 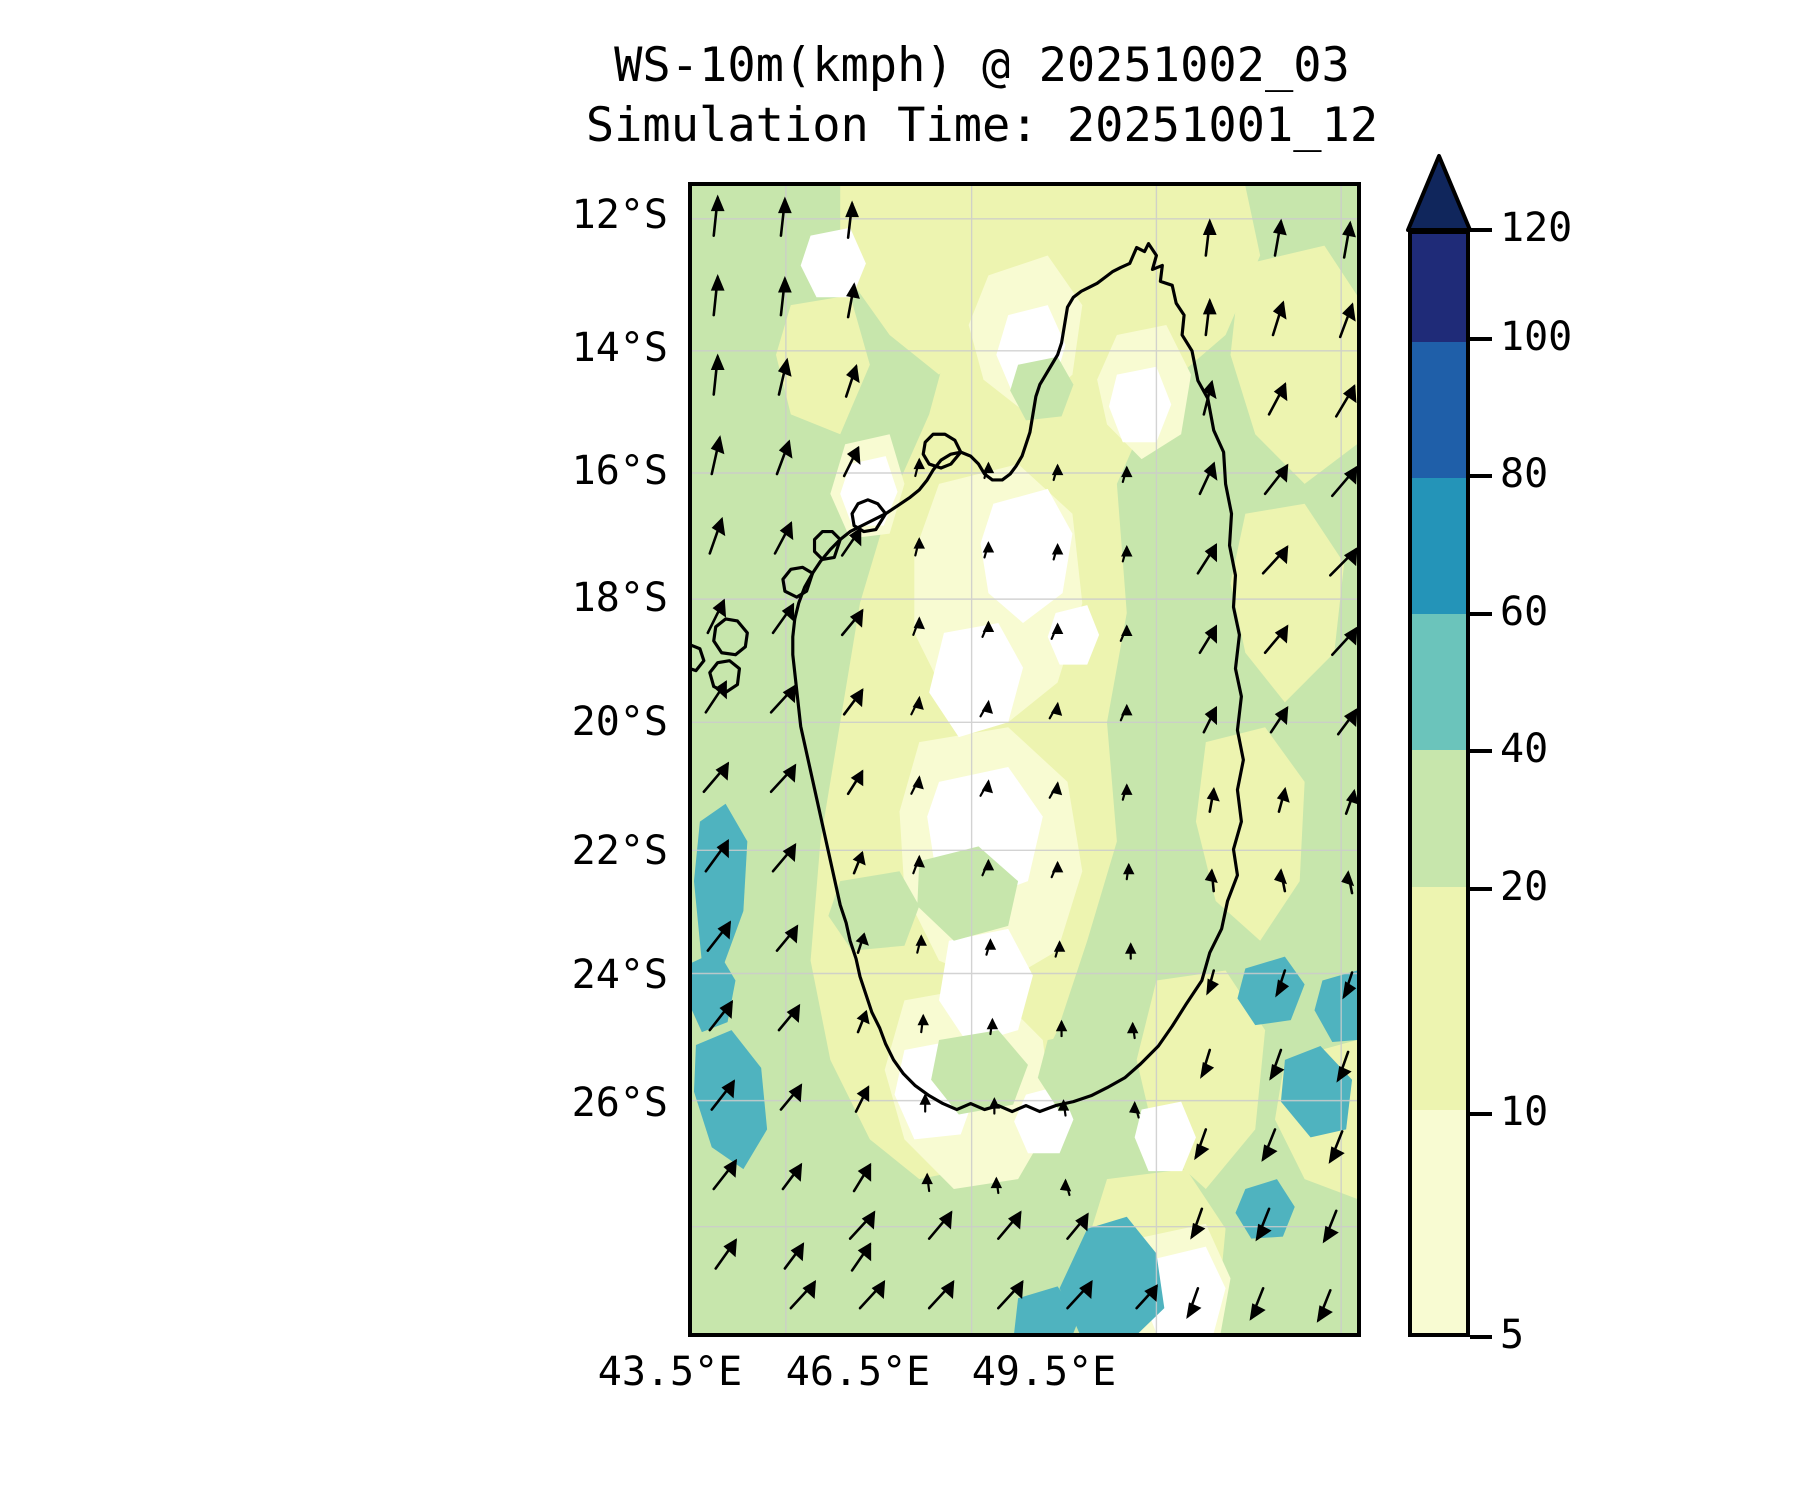 What do you see at coordinates (858, 1372) in the screenshot?
I see `lon-tick-465e: 46.5°E` at bounding box center [858, 1372].